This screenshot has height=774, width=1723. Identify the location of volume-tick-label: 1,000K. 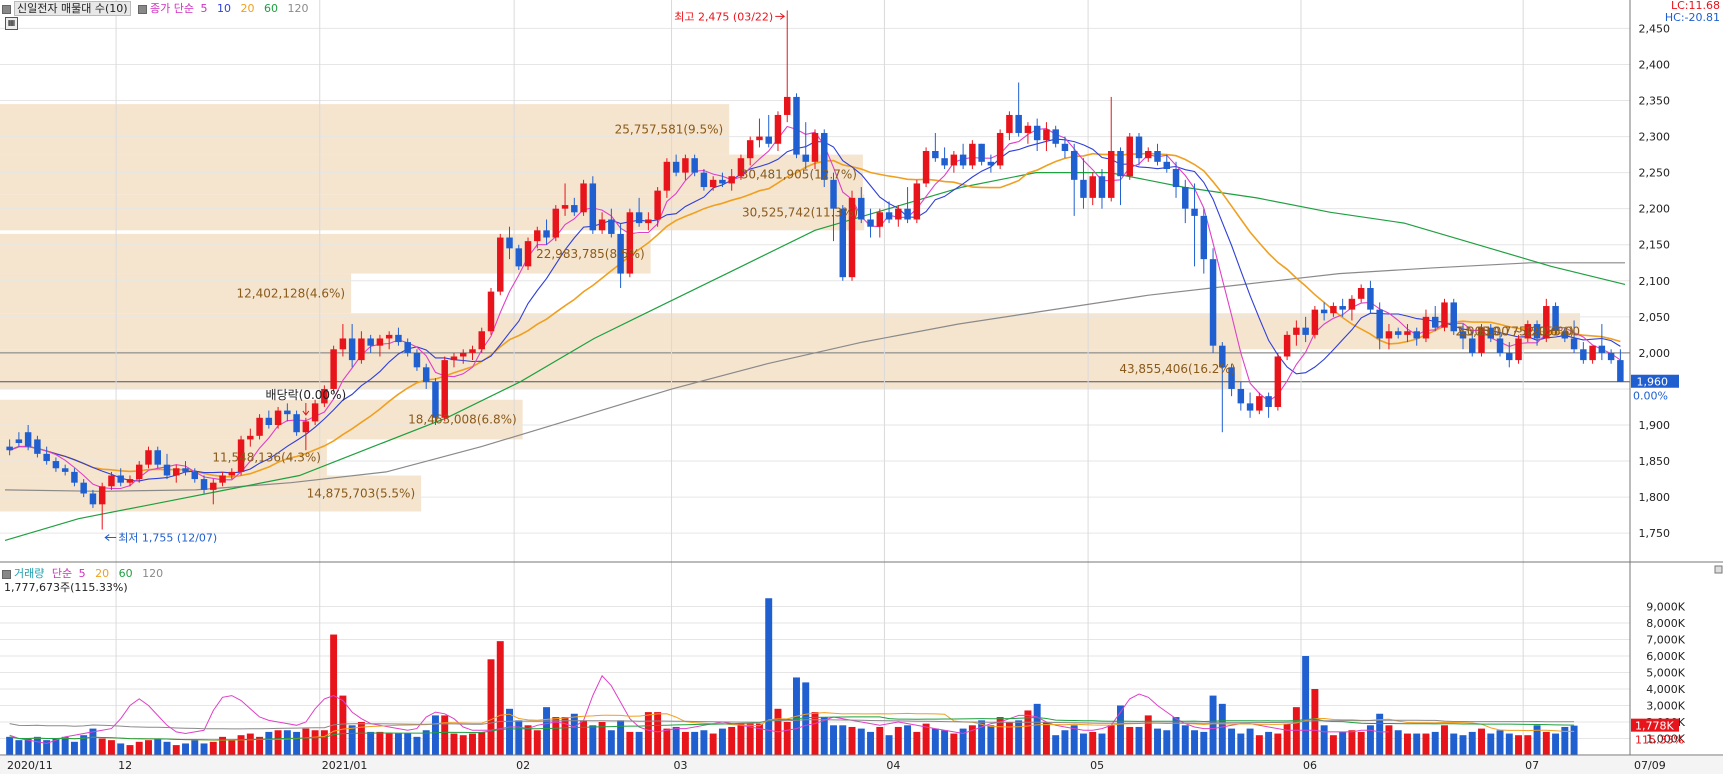
(1665, 739).